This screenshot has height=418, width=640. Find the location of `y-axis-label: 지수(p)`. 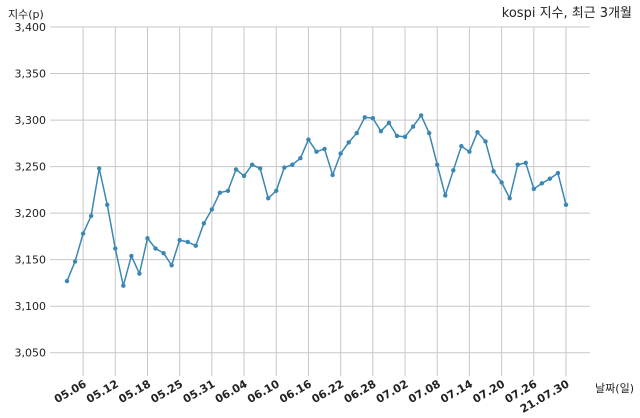

y-axis-label: 지수(p) is located at coordinates (26, 14).